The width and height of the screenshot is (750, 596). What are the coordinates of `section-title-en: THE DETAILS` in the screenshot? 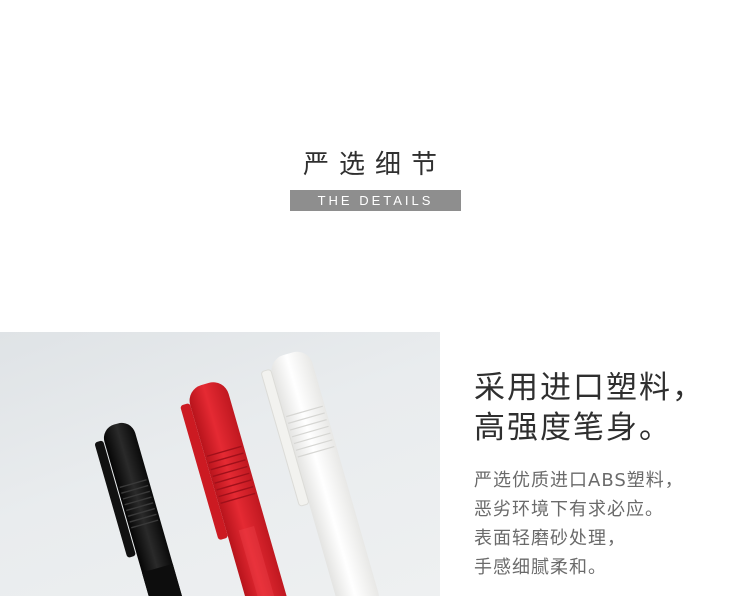 It's located at (375, 200).